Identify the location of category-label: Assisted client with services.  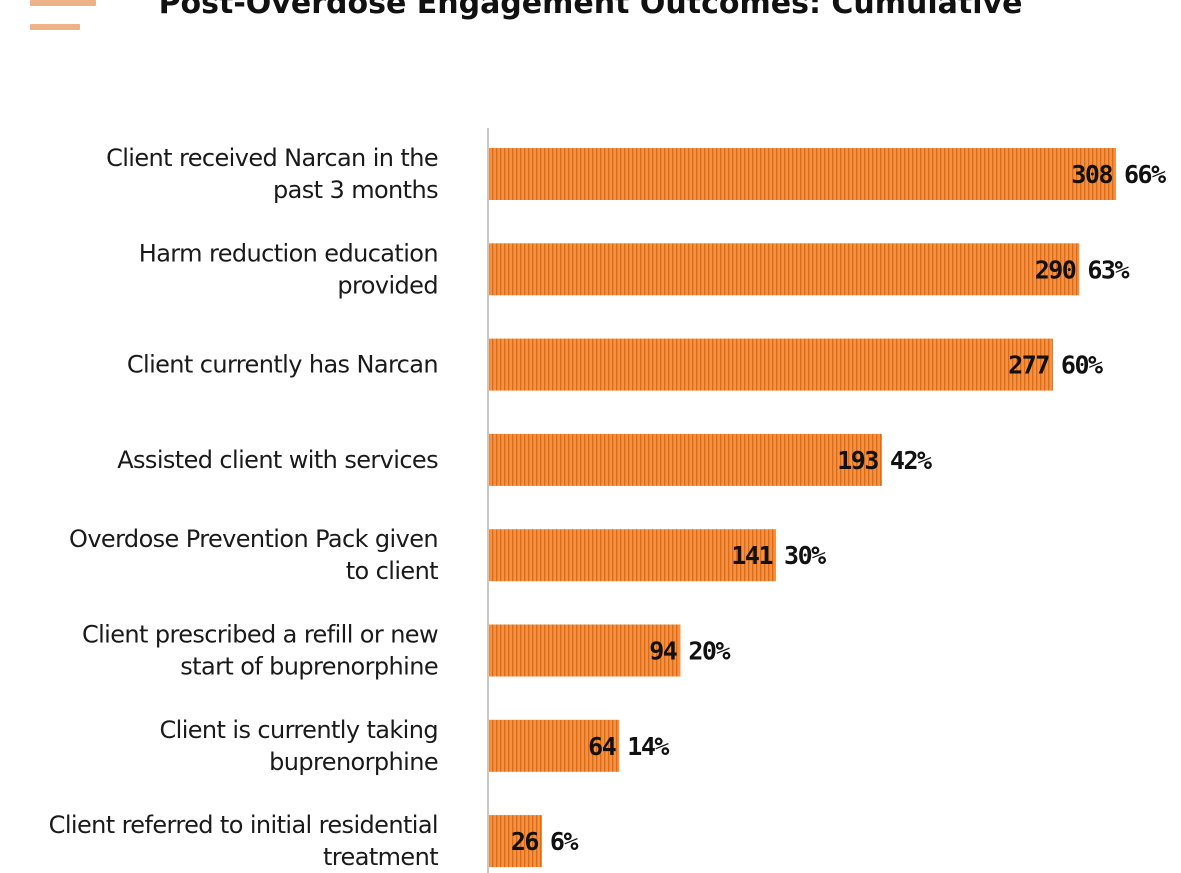
(277, 460).